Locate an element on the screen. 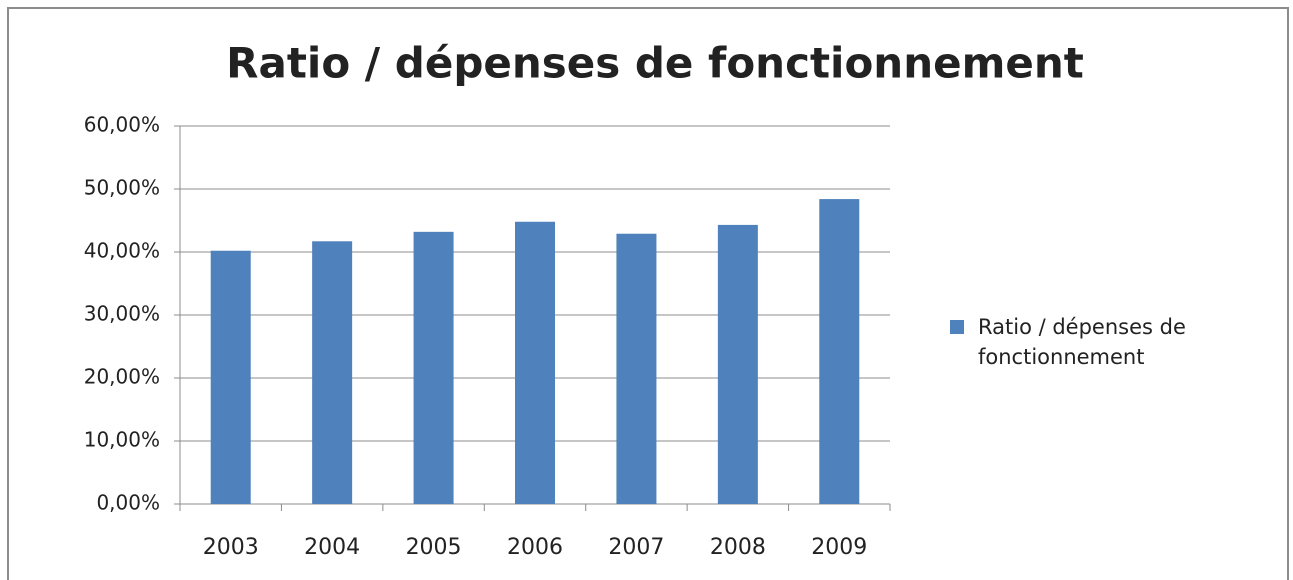 Image resolution: width=1293 pixels, height=580 pixels. x-tick-label: 2008 is located at coordinates (738, 547).